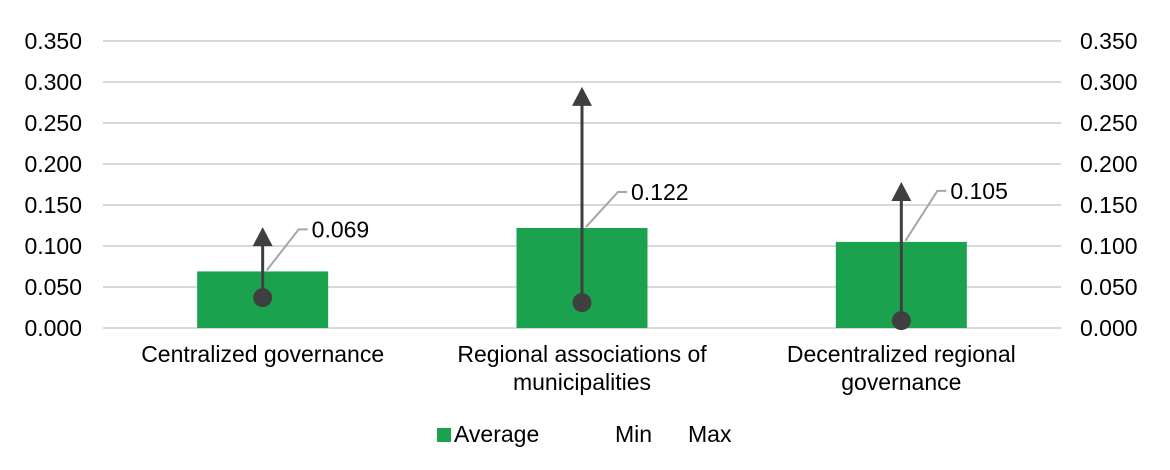 Image resolution: width=1170 pixels, height=470 pixels. Describe the element at coordinates (53, 205) in the screenshot. I see `y-axis-tick-left: 0.150` at that location.